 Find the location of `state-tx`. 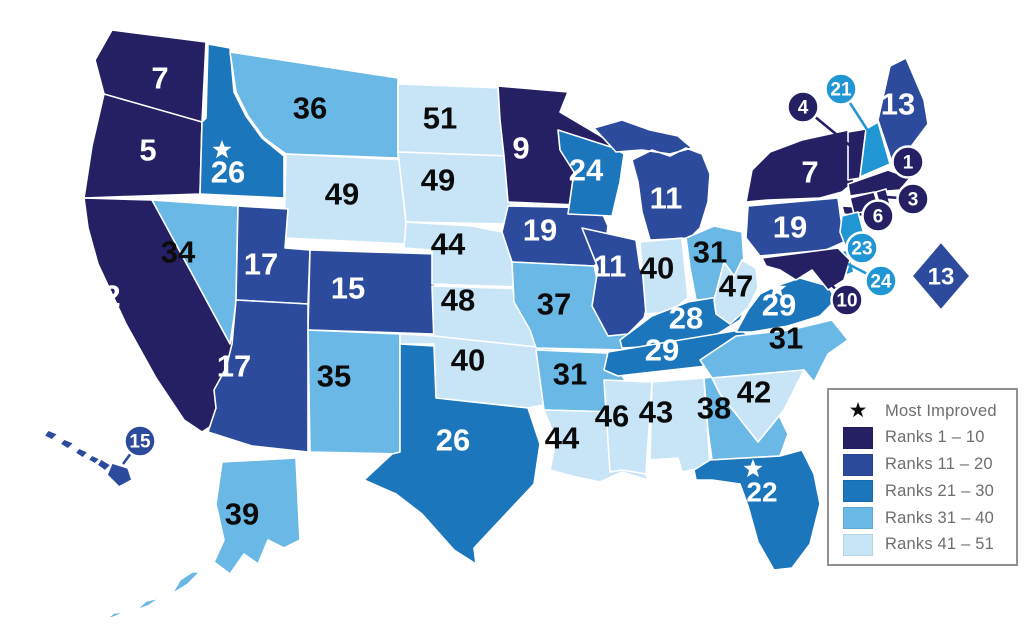

state-tx is located at coordinates (452, 454).